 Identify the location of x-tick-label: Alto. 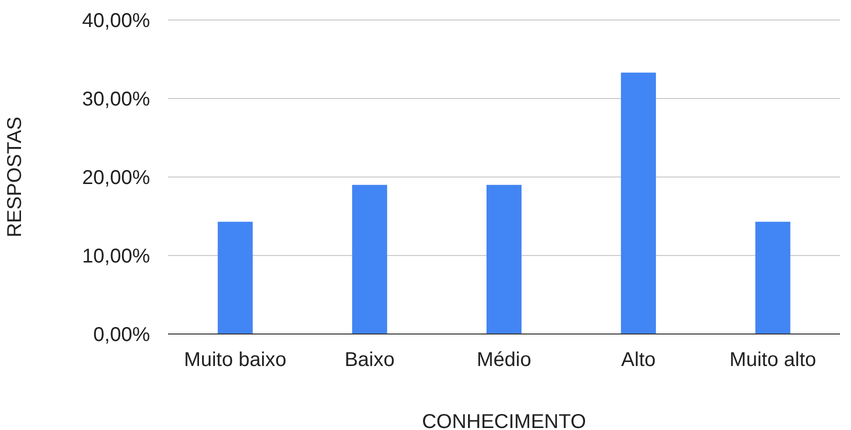
(638, 360).